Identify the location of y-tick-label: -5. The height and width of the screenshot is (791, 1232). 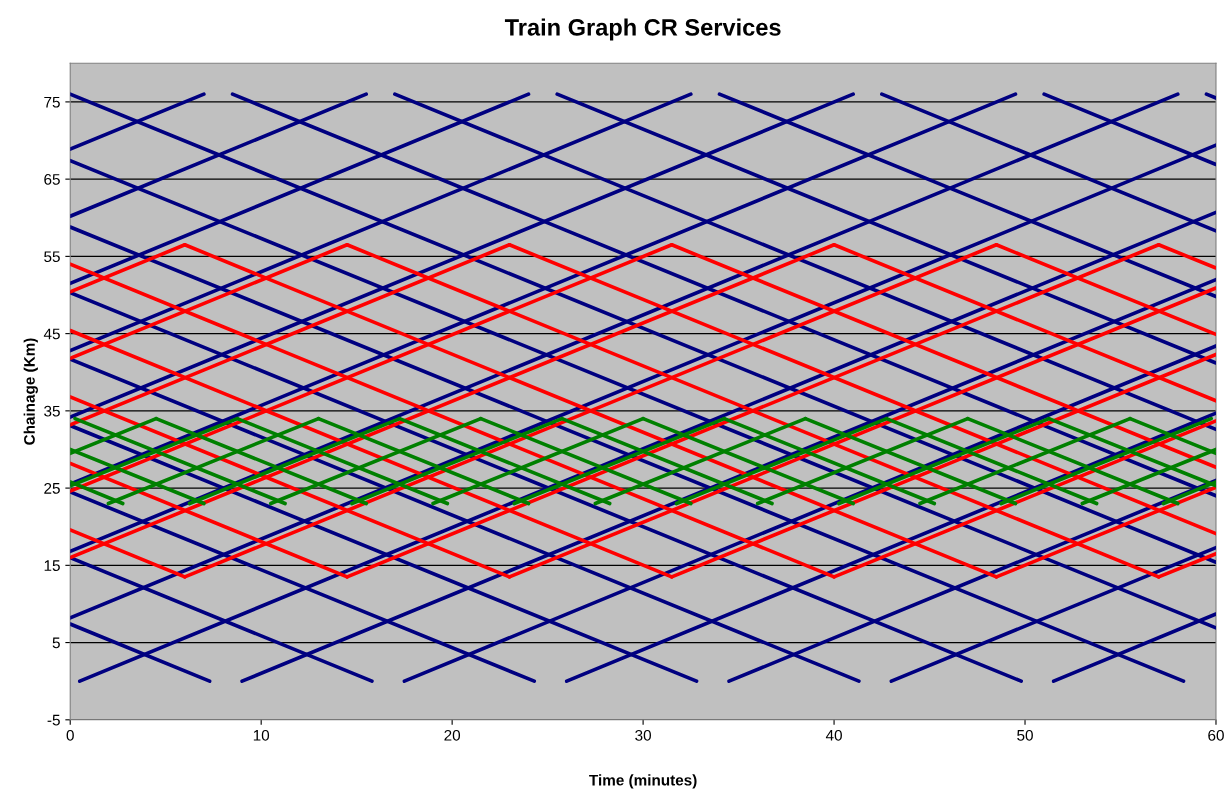
(53, 720).